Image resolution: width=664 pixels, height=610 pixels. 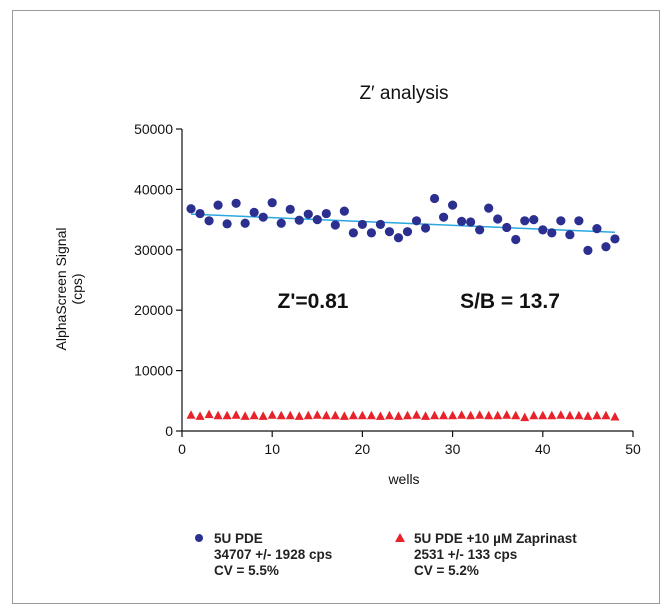 What do you see at coordinates (465, 554) in the screenshot?
I see `legend-series2-mean: 2531 +/- 133 cps` at bounding box center [465, 554].